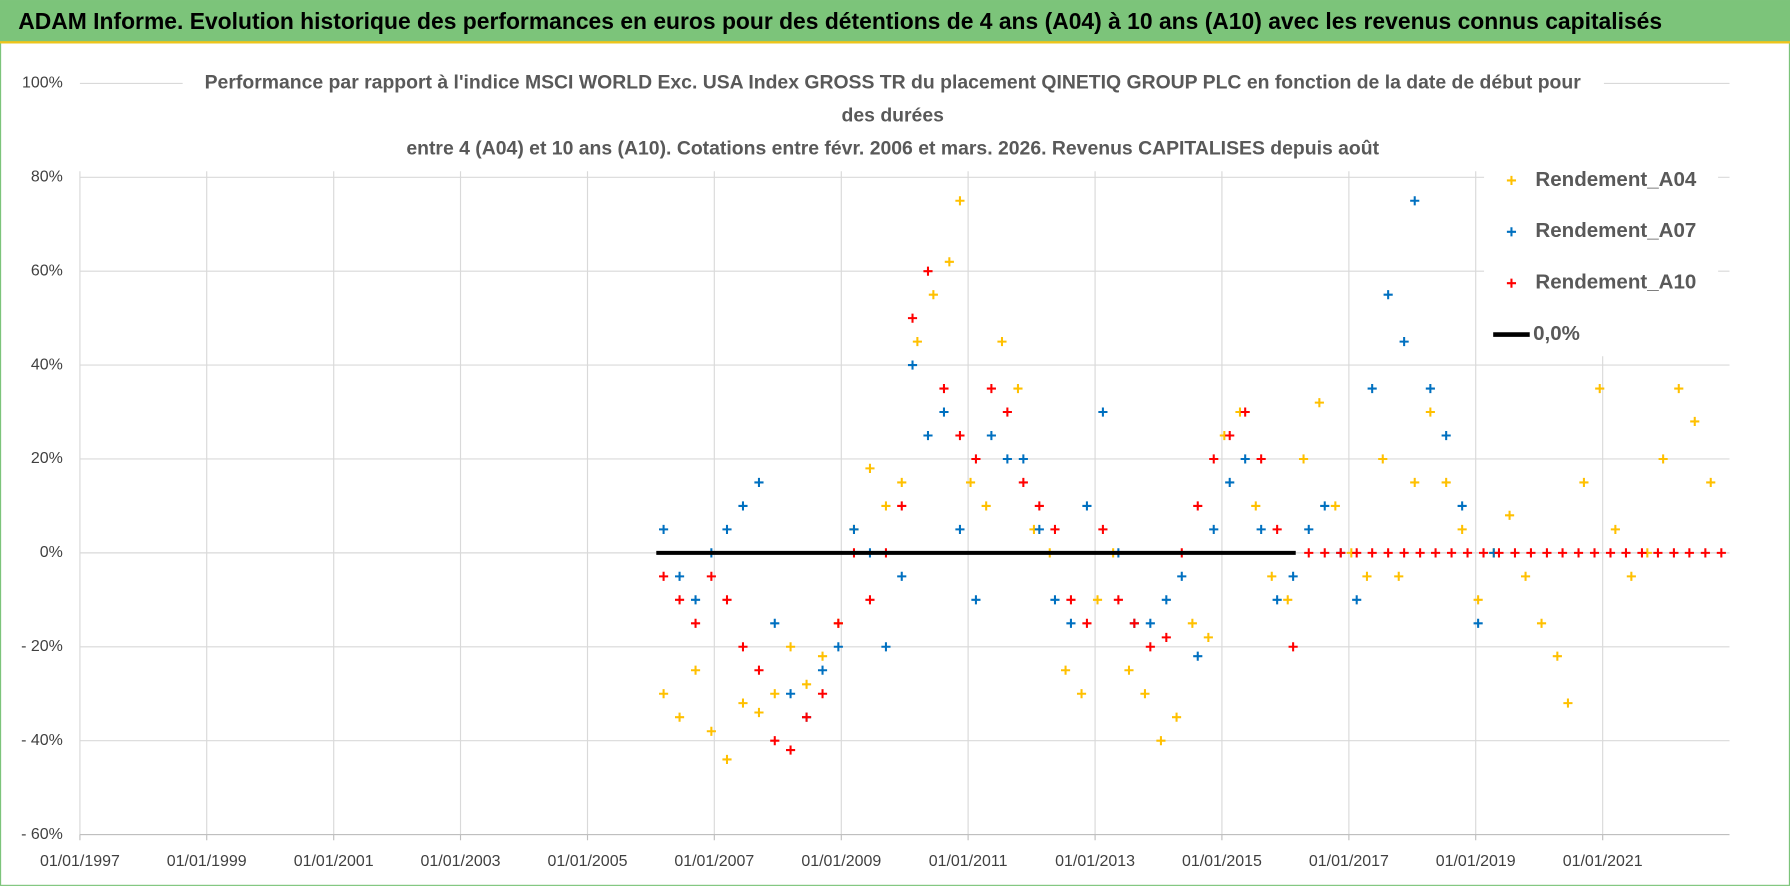 The height and width of the screenshot is (886, 1790). Describe the element at coordinates (1603, 861) in the screenshot. I see `x-tick-label: 01/01/2021` at that location.